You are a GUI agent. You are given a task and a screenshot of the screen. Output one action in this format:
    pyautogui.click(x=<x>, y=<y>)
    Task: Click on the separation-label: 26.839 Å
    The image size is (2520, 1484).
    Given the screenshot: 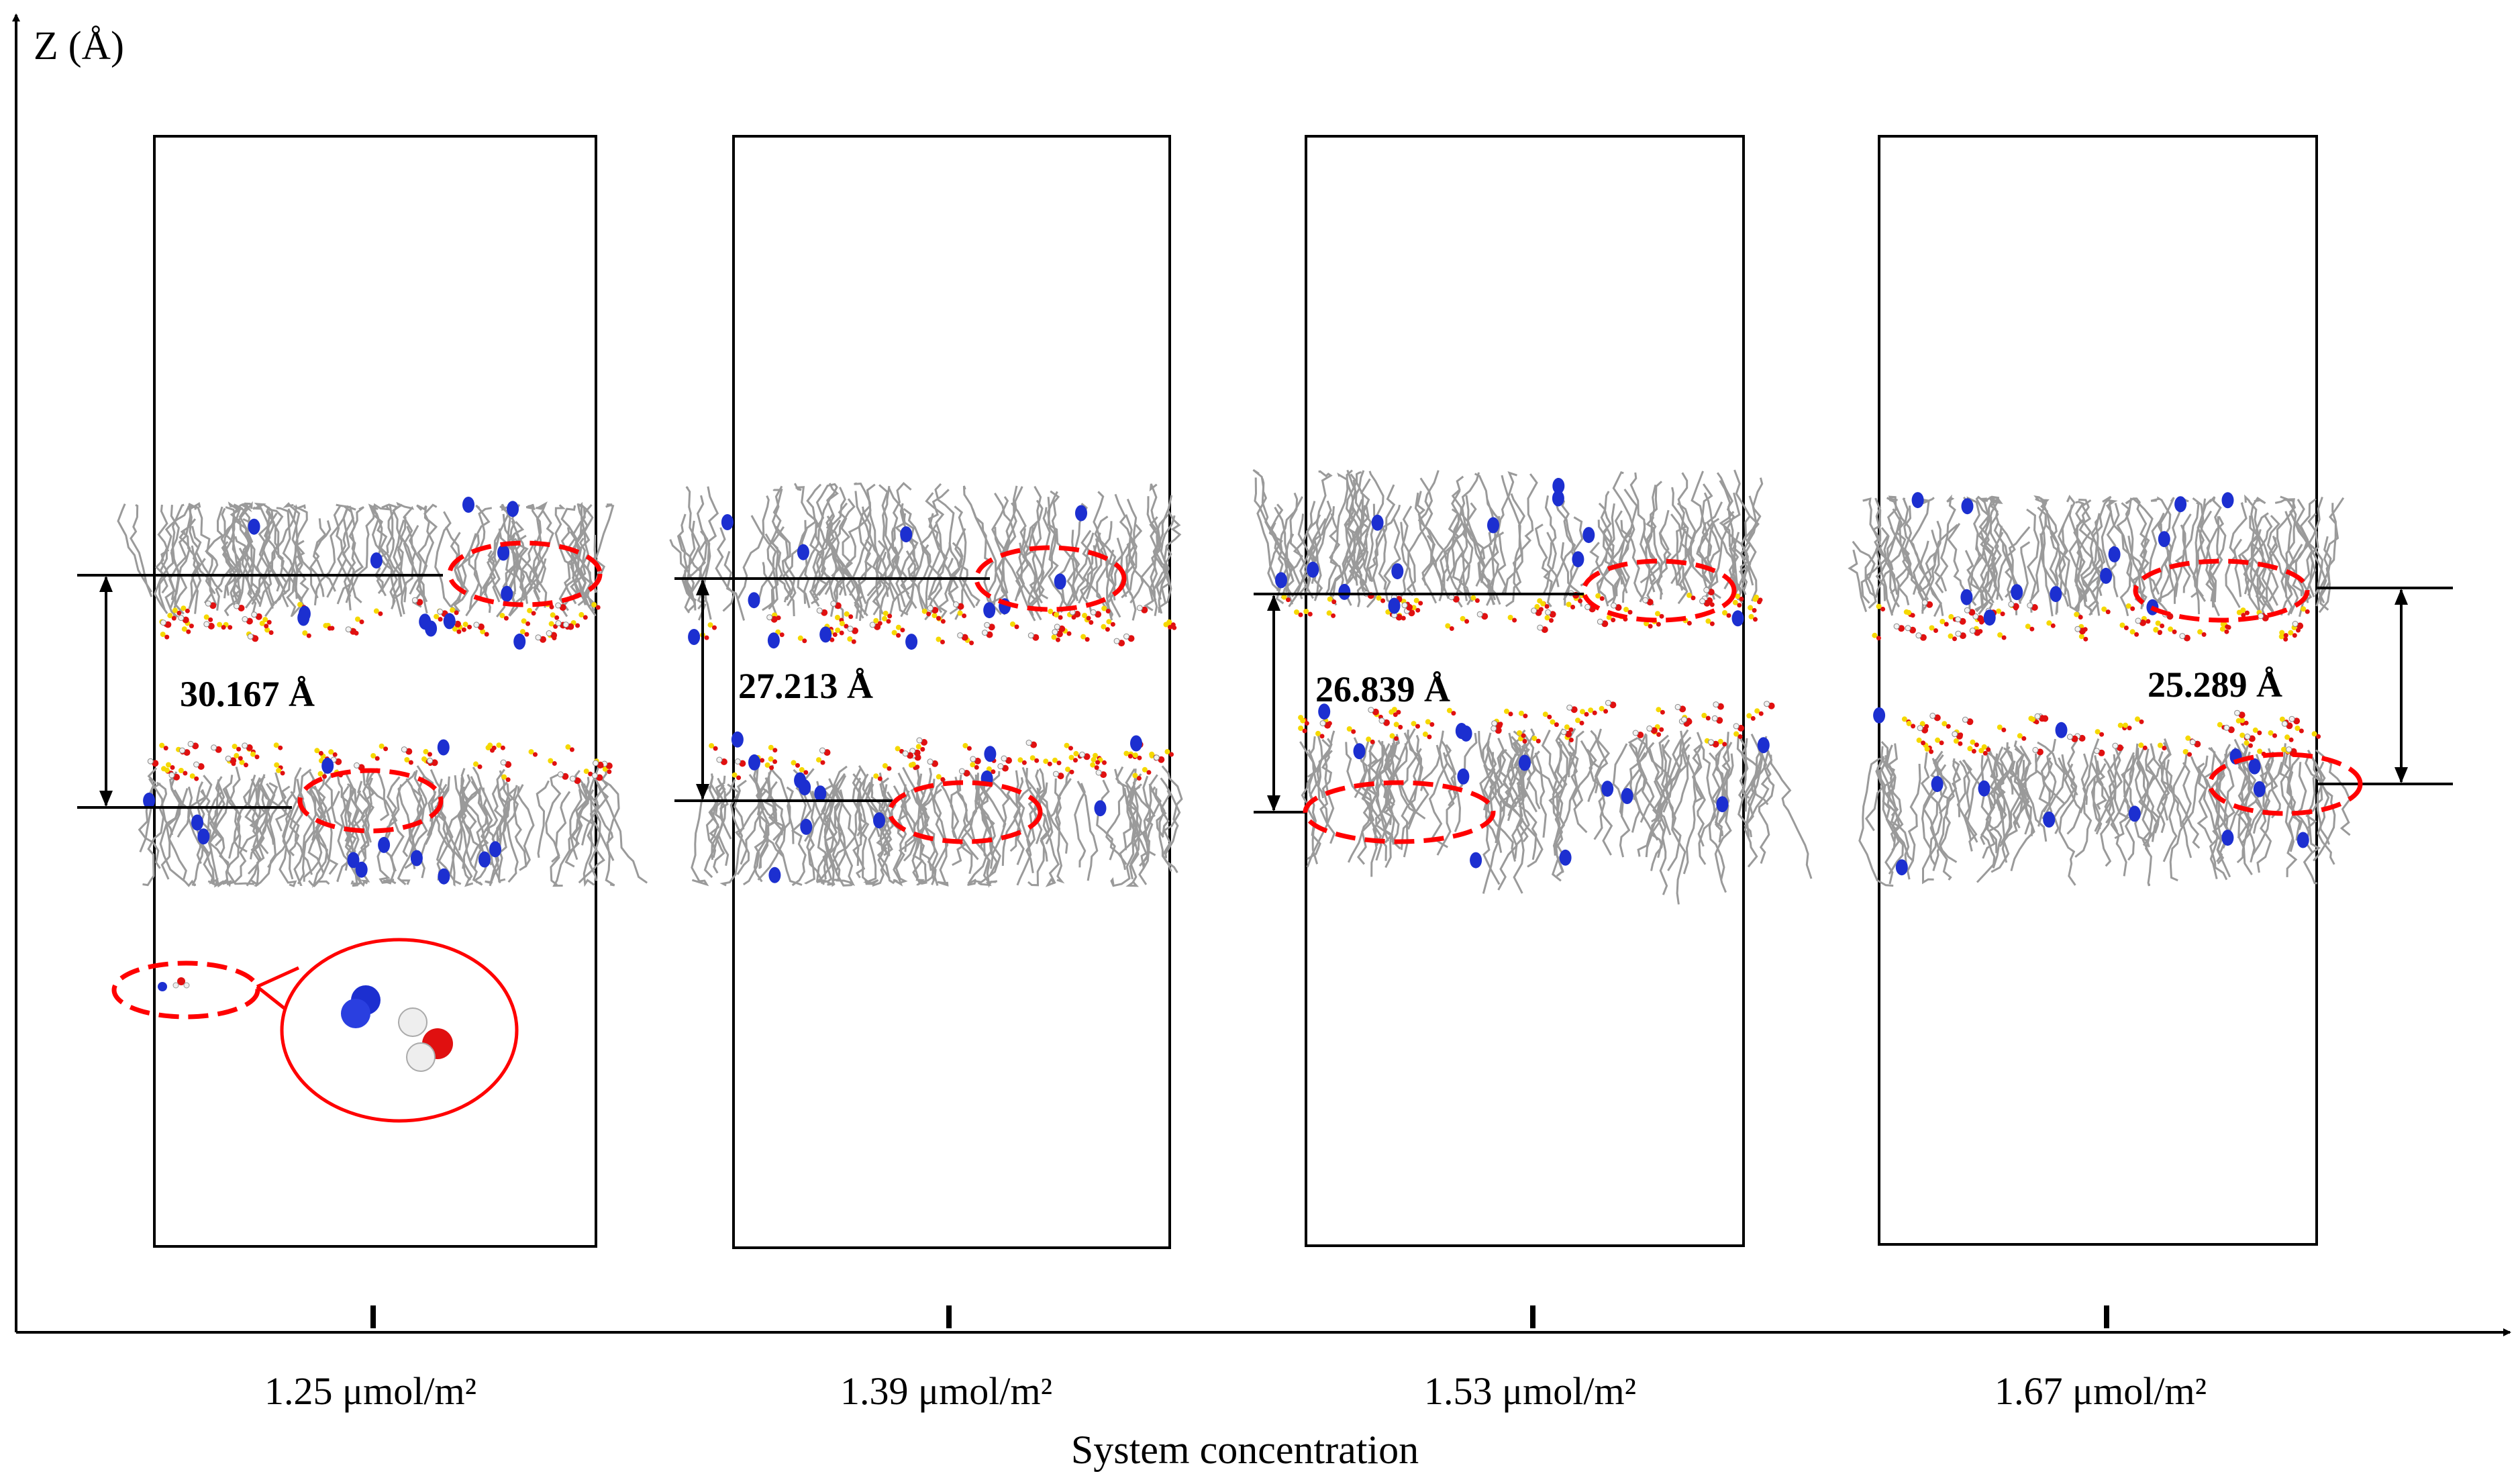 What is the action you would take?
    pyautogui.click(x=1382, y=689)
    